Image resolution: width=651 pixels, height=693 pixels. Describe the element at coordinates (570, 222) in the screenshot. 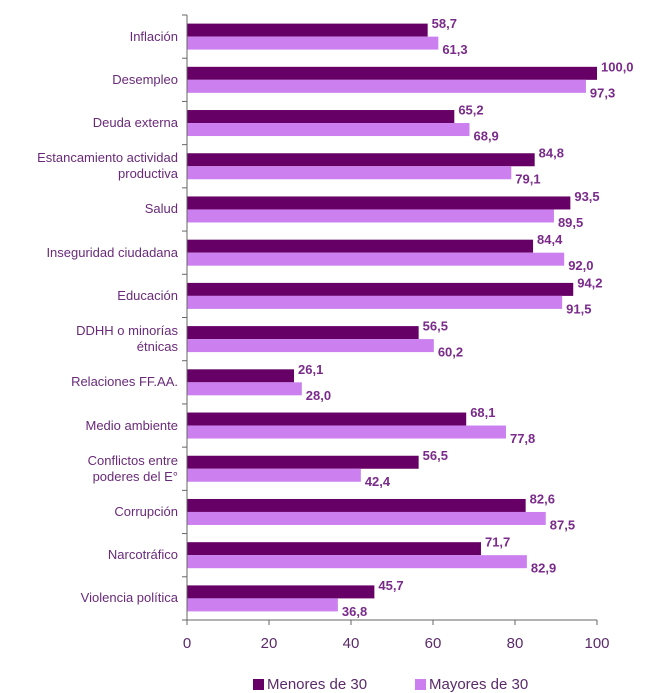

I see `value-label: 89,5` at that location.